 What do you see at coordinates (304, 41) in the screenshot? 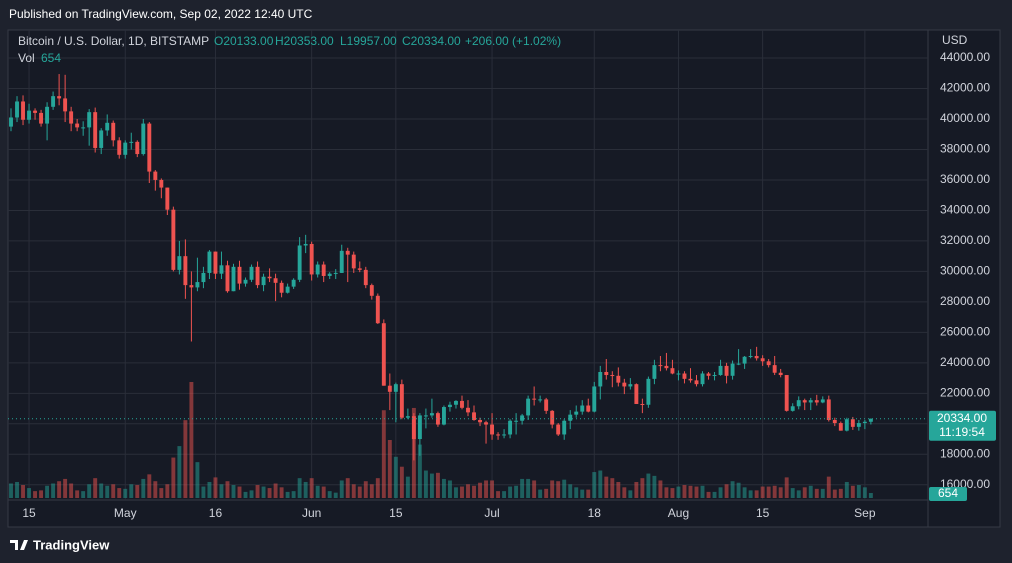
I see `legend-high: H20353.00` at bounding box center [304, 41].